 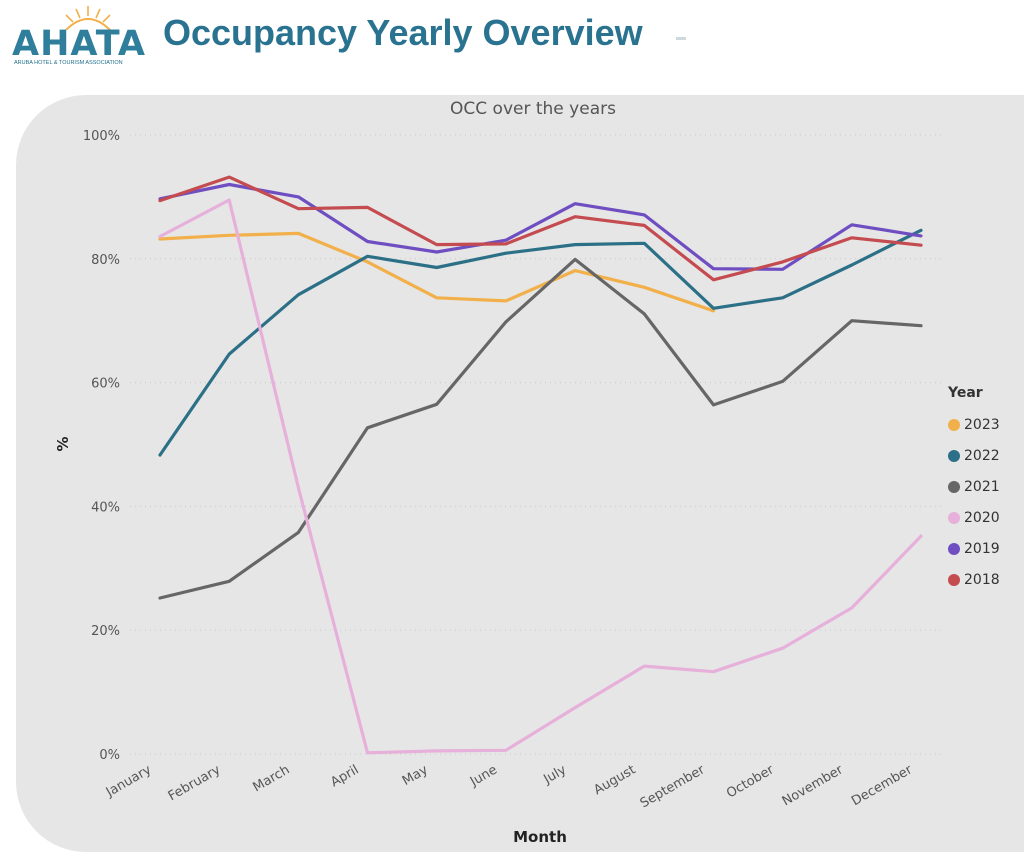 I want to click on x-tick-label: July, so click(x=554, y=774).